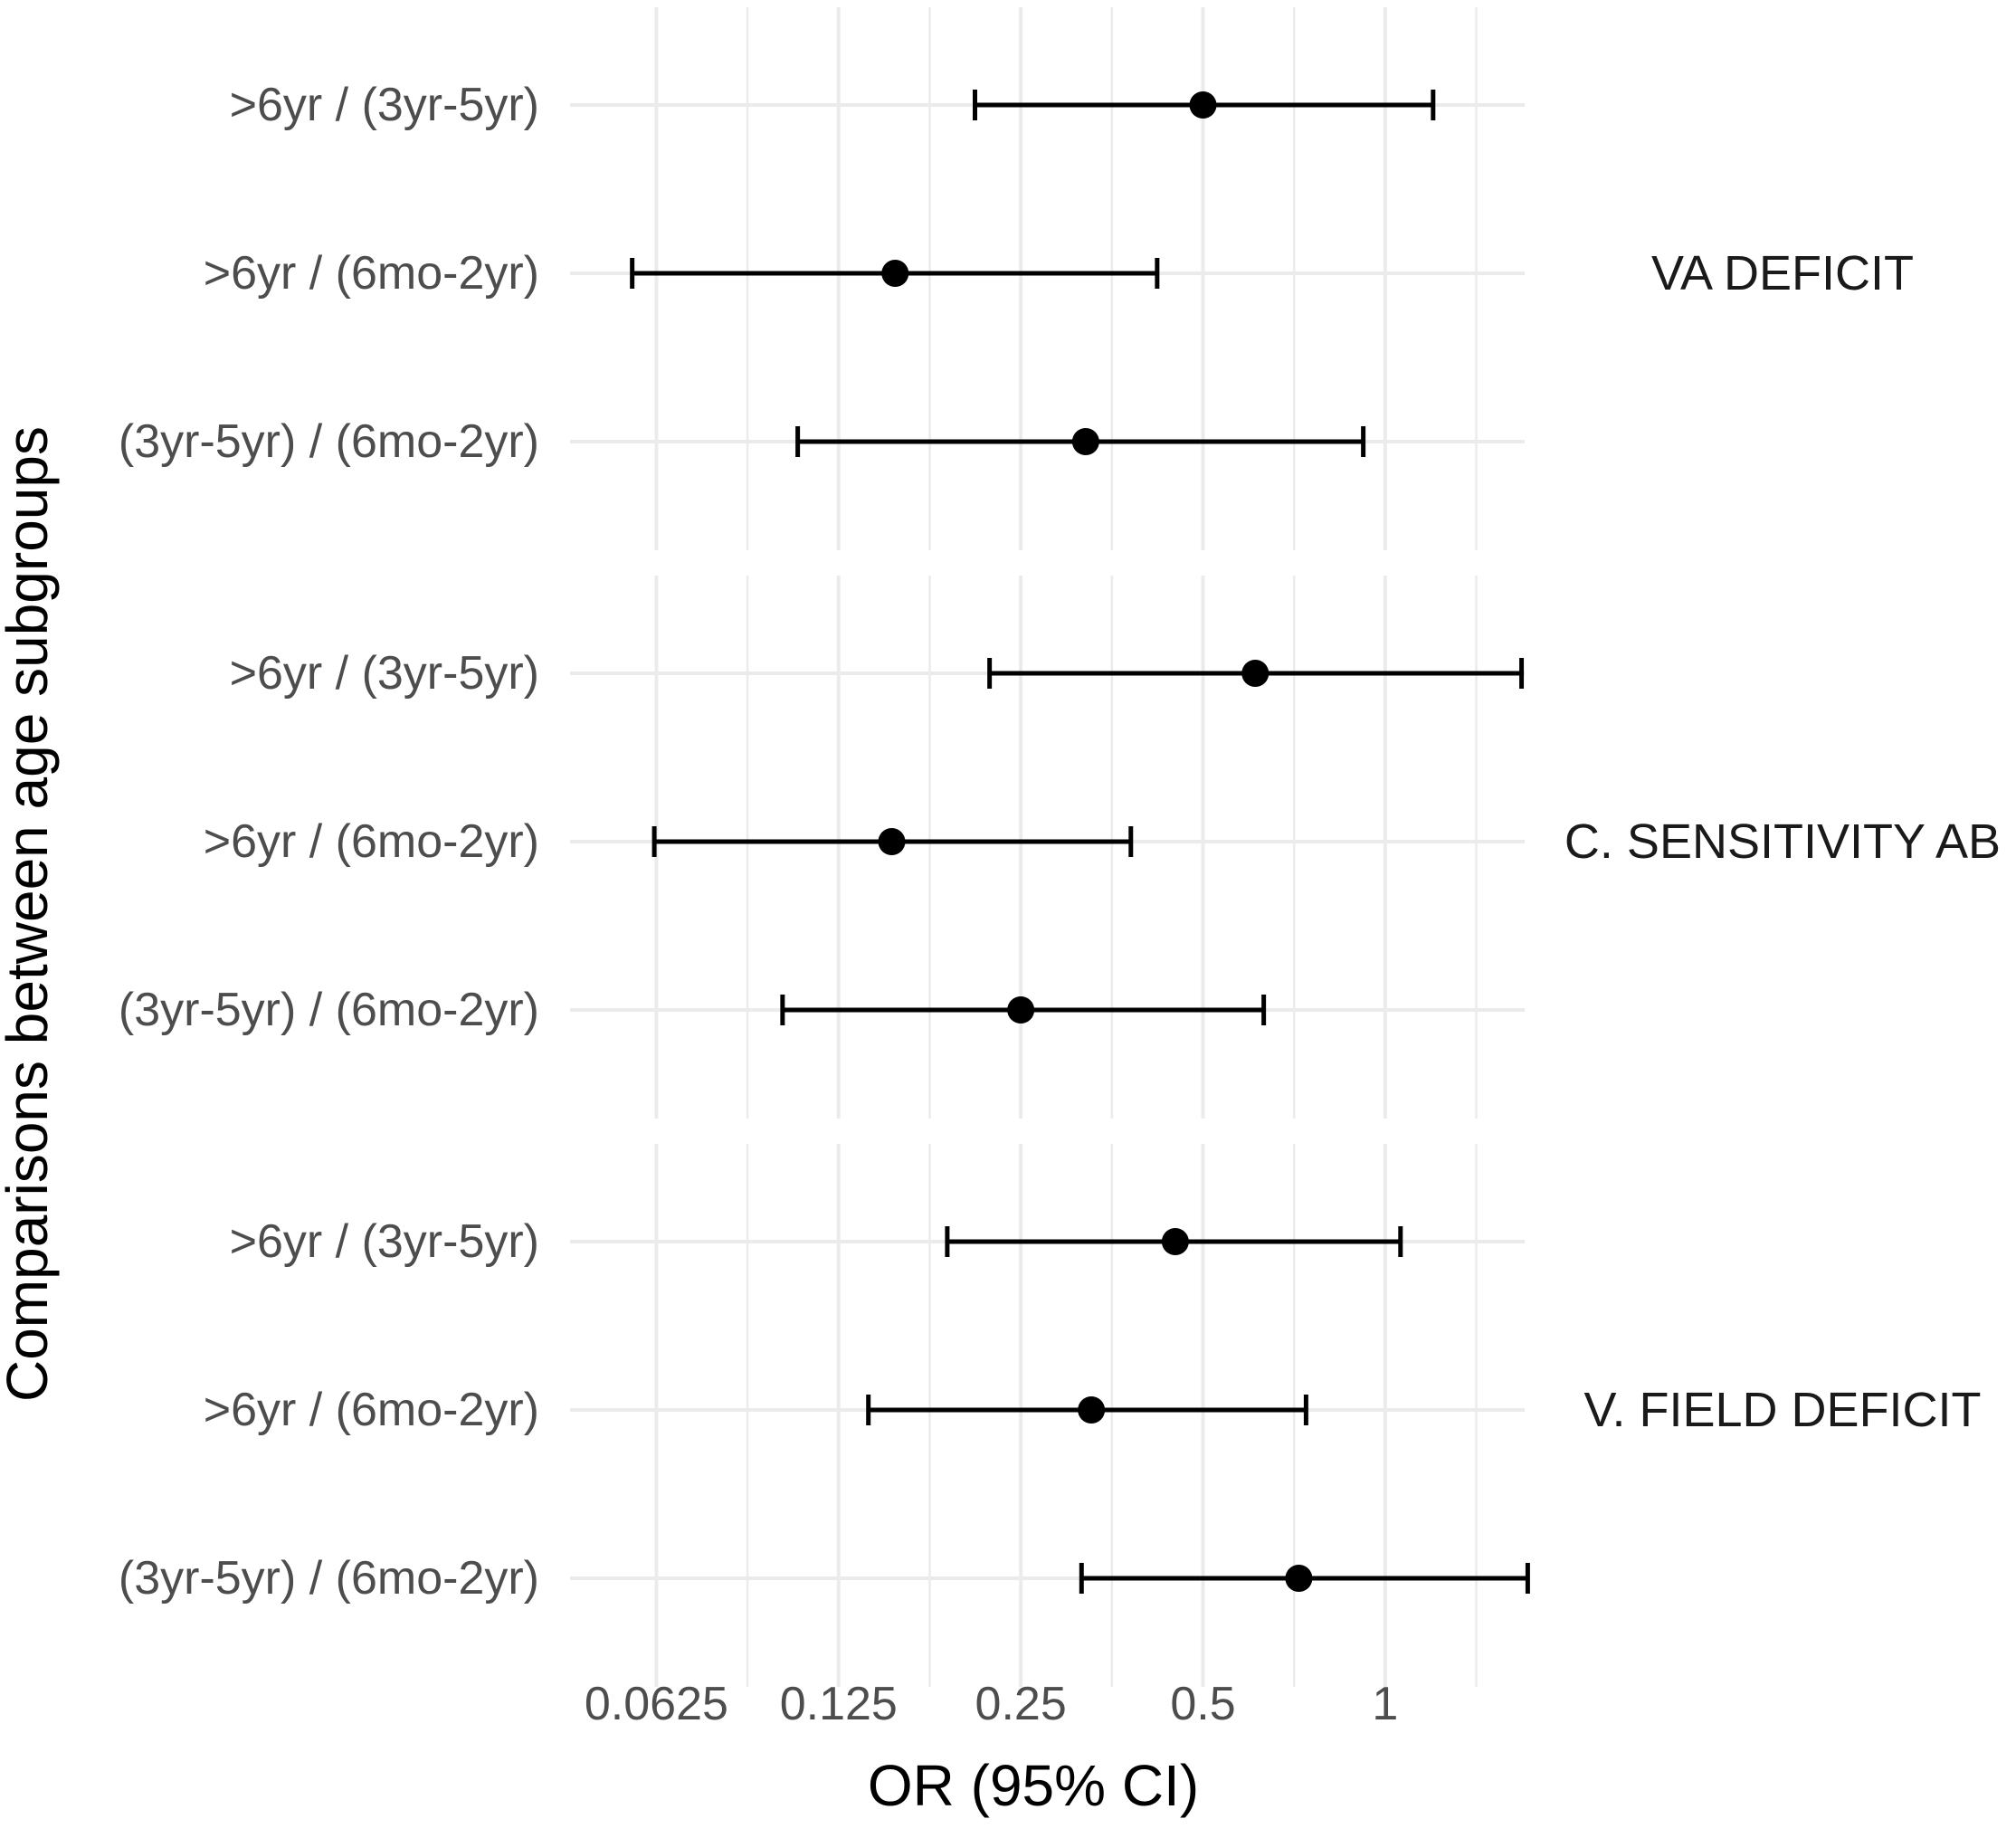  What do you see at coordinates (1021, 1704) in the screenshot?
I see `x-tick-label: 0.25` at bounding box center [1021, 1704].